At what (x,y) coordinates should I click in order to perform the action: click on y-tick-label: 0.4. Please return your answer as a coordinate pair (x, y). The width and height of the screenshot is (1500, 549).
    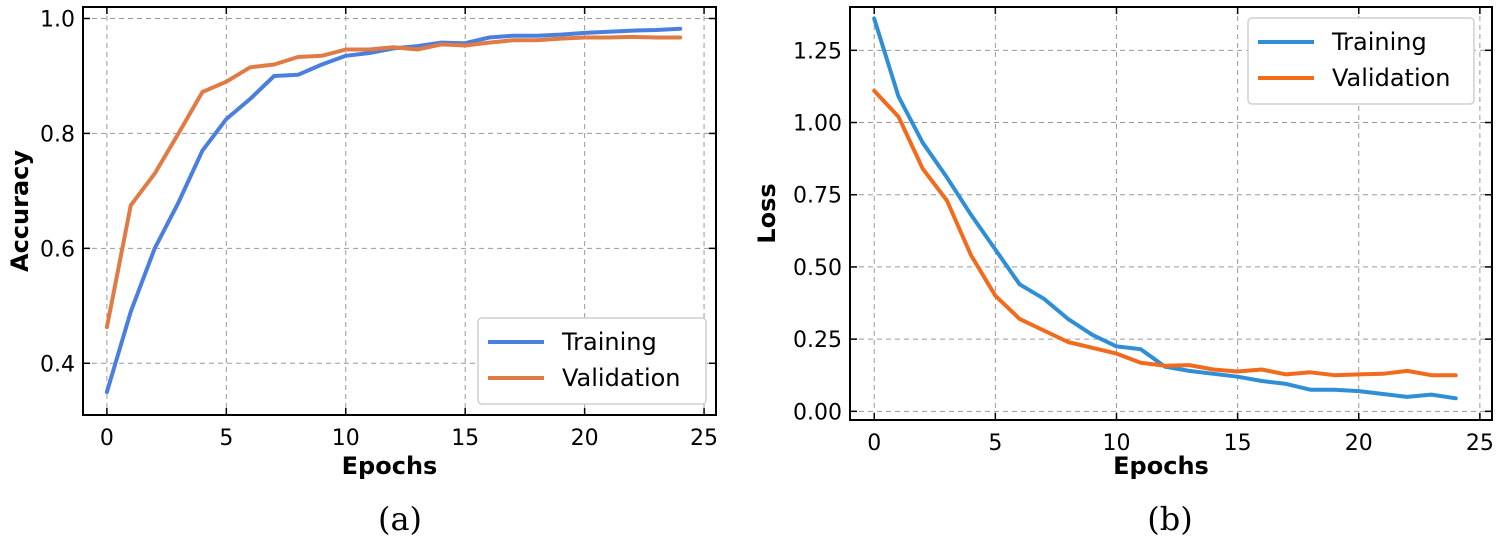
    Looking at the image, I should click on (57, 364).